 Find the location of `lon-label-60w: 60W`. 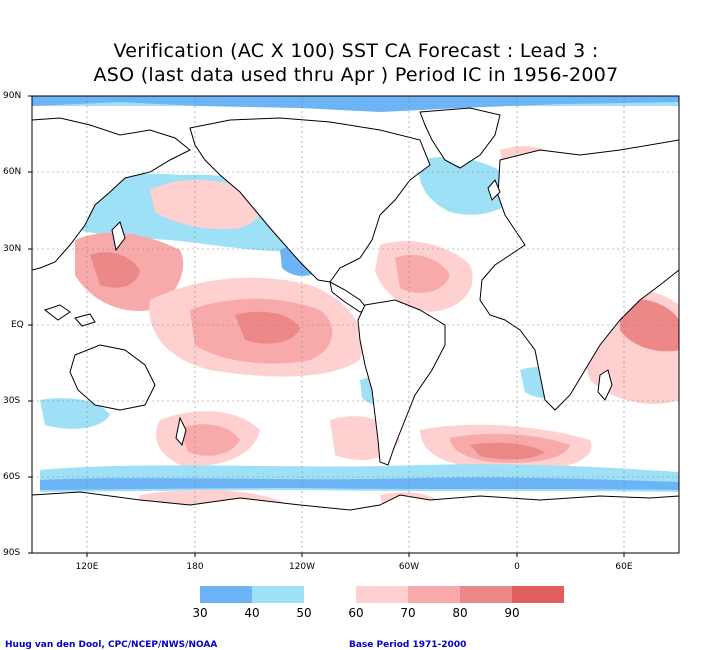

lon-label-60w: 60W is located at coordinates (409, 567).